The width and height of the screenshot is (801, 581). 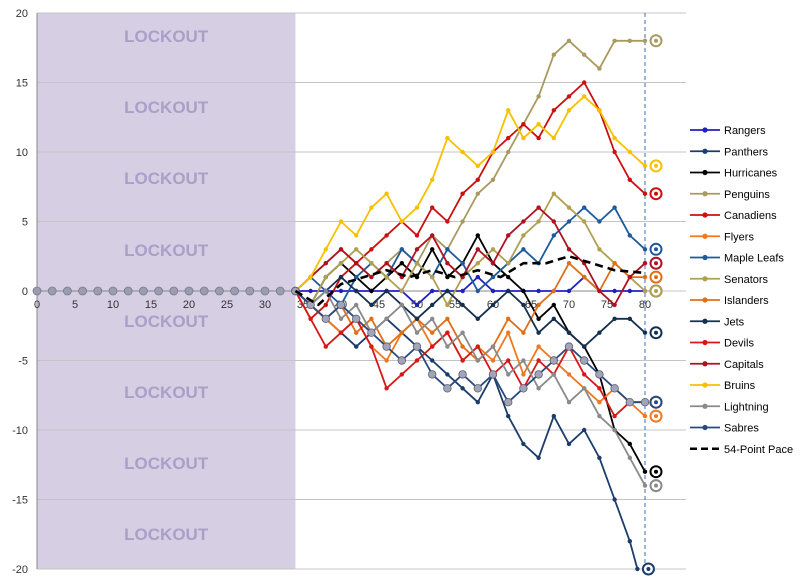 What do you see at coordinates (607, 305) in the screenshot?
I see `x-tick-label: 75` at bounding box center [607, 305].